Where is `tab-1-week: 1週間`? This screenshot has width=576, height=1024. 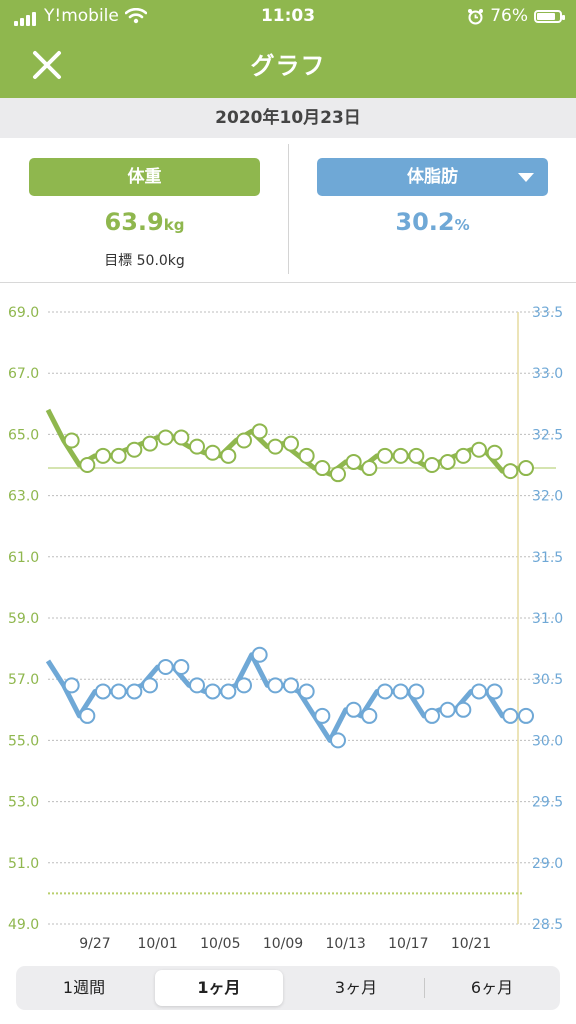 tab-1-week: 1週間 is located at coordinates (84, 987).